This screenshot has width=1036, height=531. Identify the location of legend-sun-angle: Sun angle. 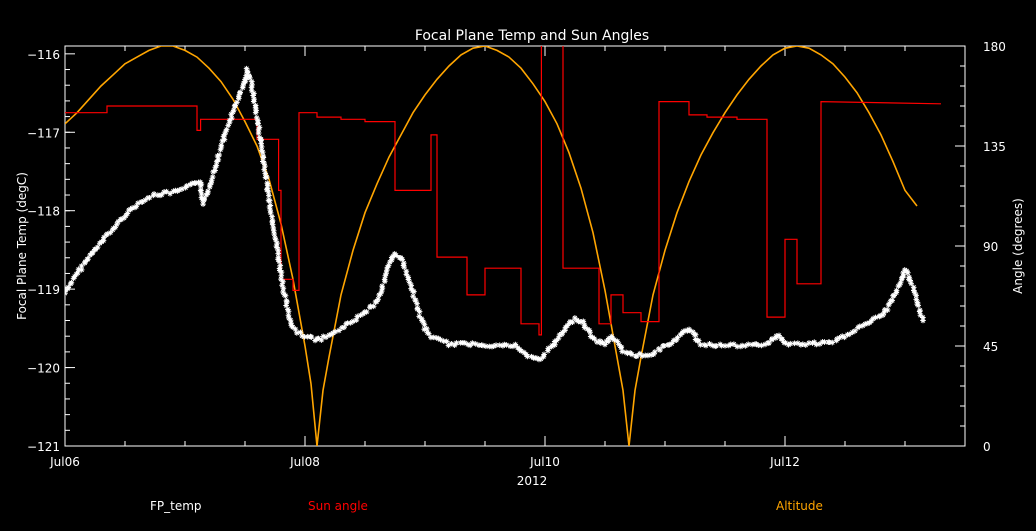
(338, 506).